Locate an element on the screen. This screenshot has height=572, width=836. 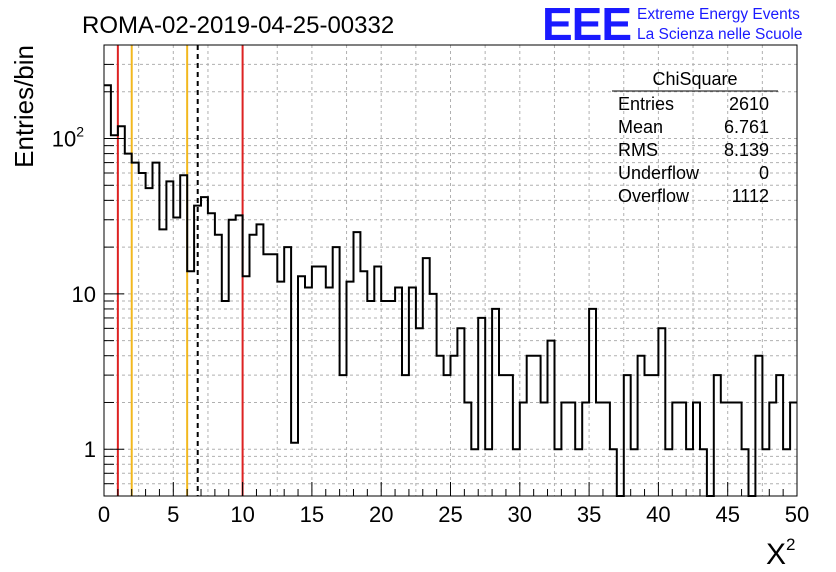
stats-row-value: 6.761 is located at coordinates (746, 127).